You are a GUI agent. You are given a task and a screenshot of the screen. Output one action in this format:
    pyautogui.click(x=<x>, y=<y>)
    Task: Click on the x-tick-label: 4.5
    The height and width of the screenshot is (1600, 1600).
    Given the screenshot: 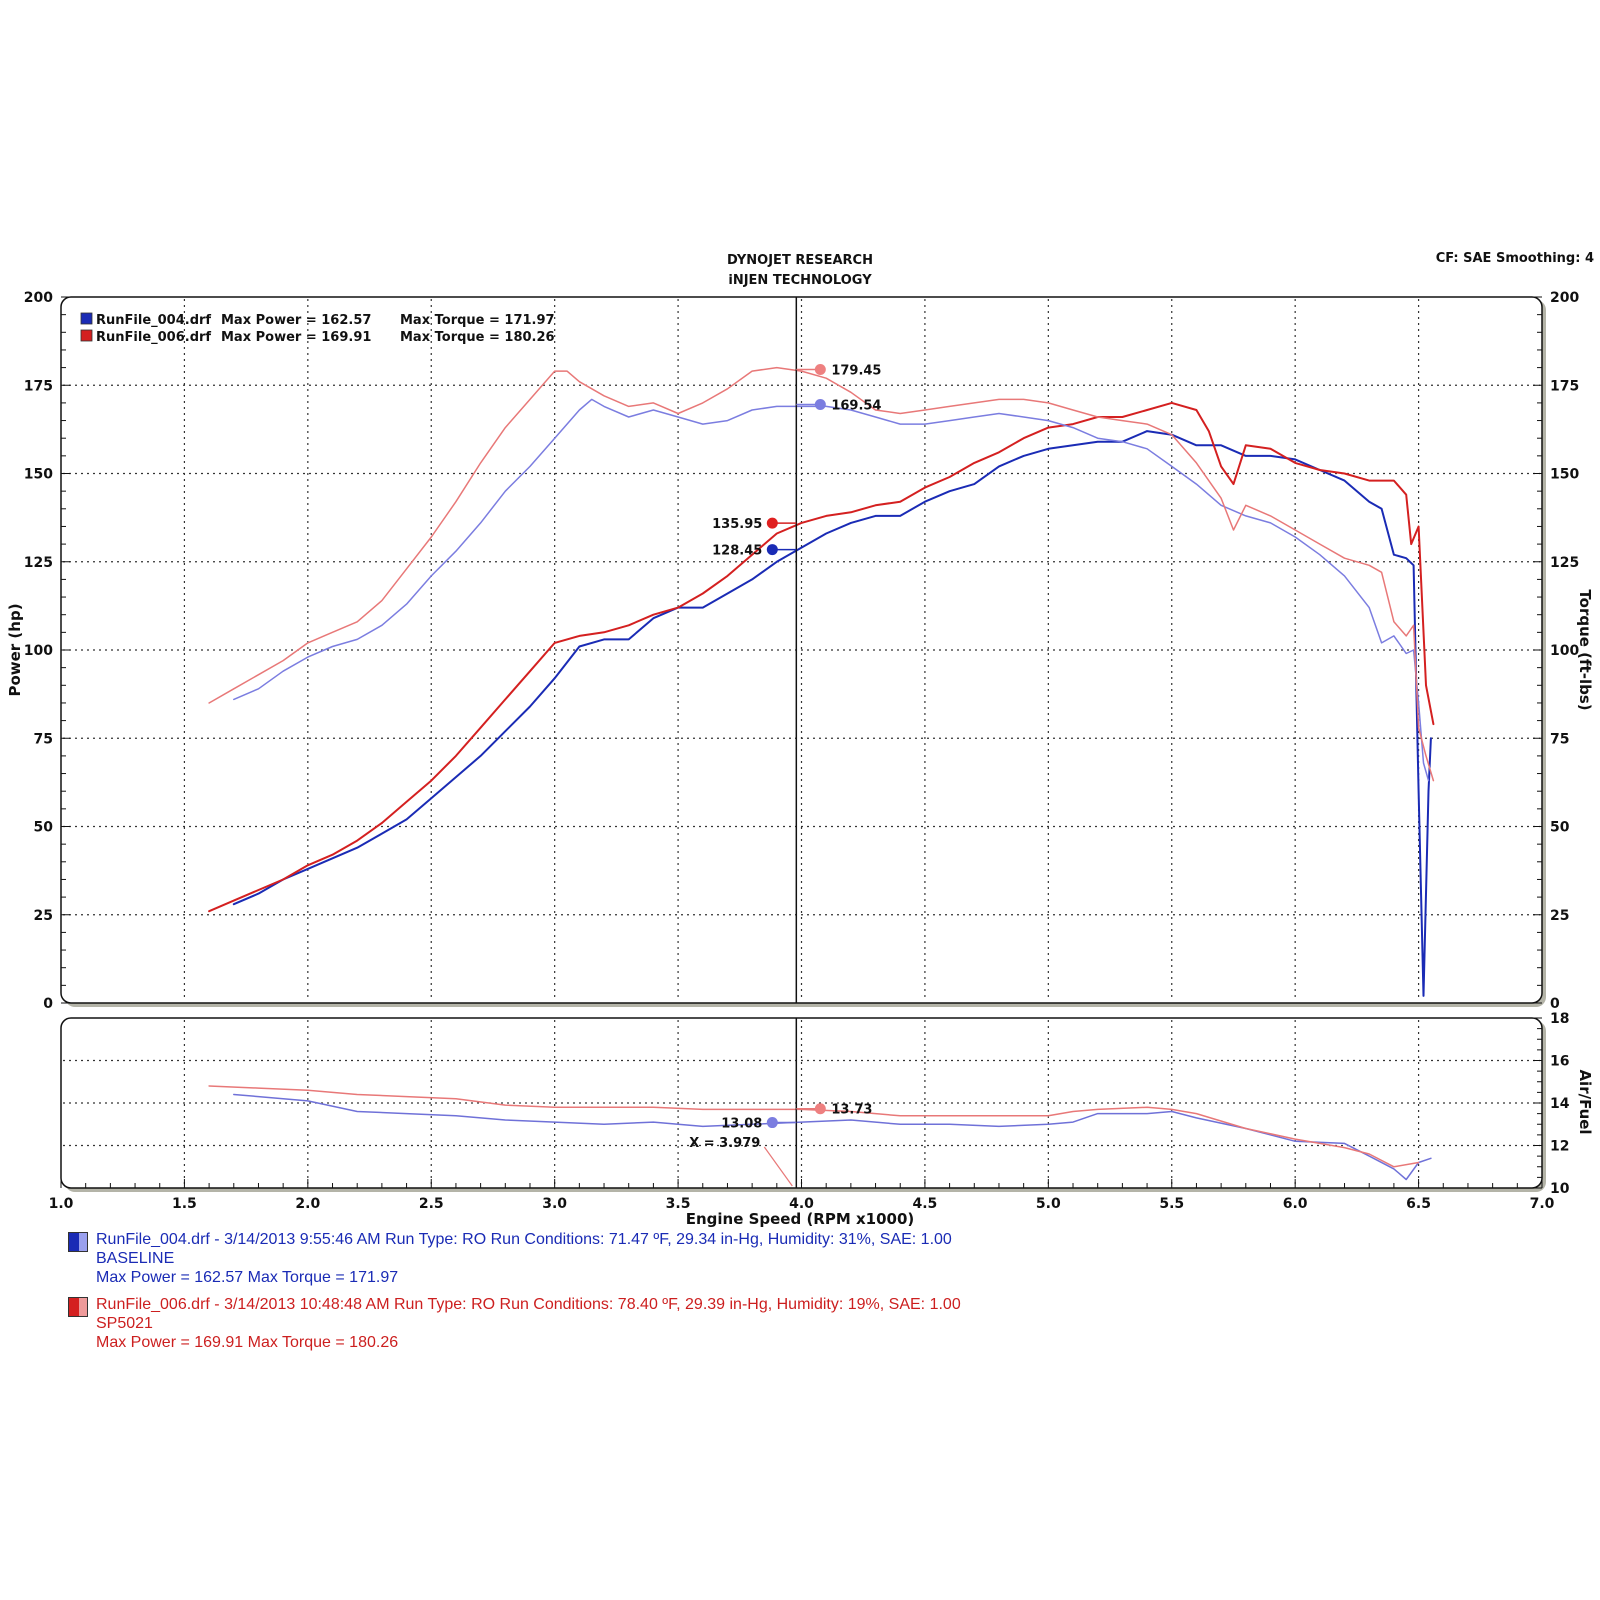 What is the action you would take?
    pyautogui.click(x=925, y=1204)
    